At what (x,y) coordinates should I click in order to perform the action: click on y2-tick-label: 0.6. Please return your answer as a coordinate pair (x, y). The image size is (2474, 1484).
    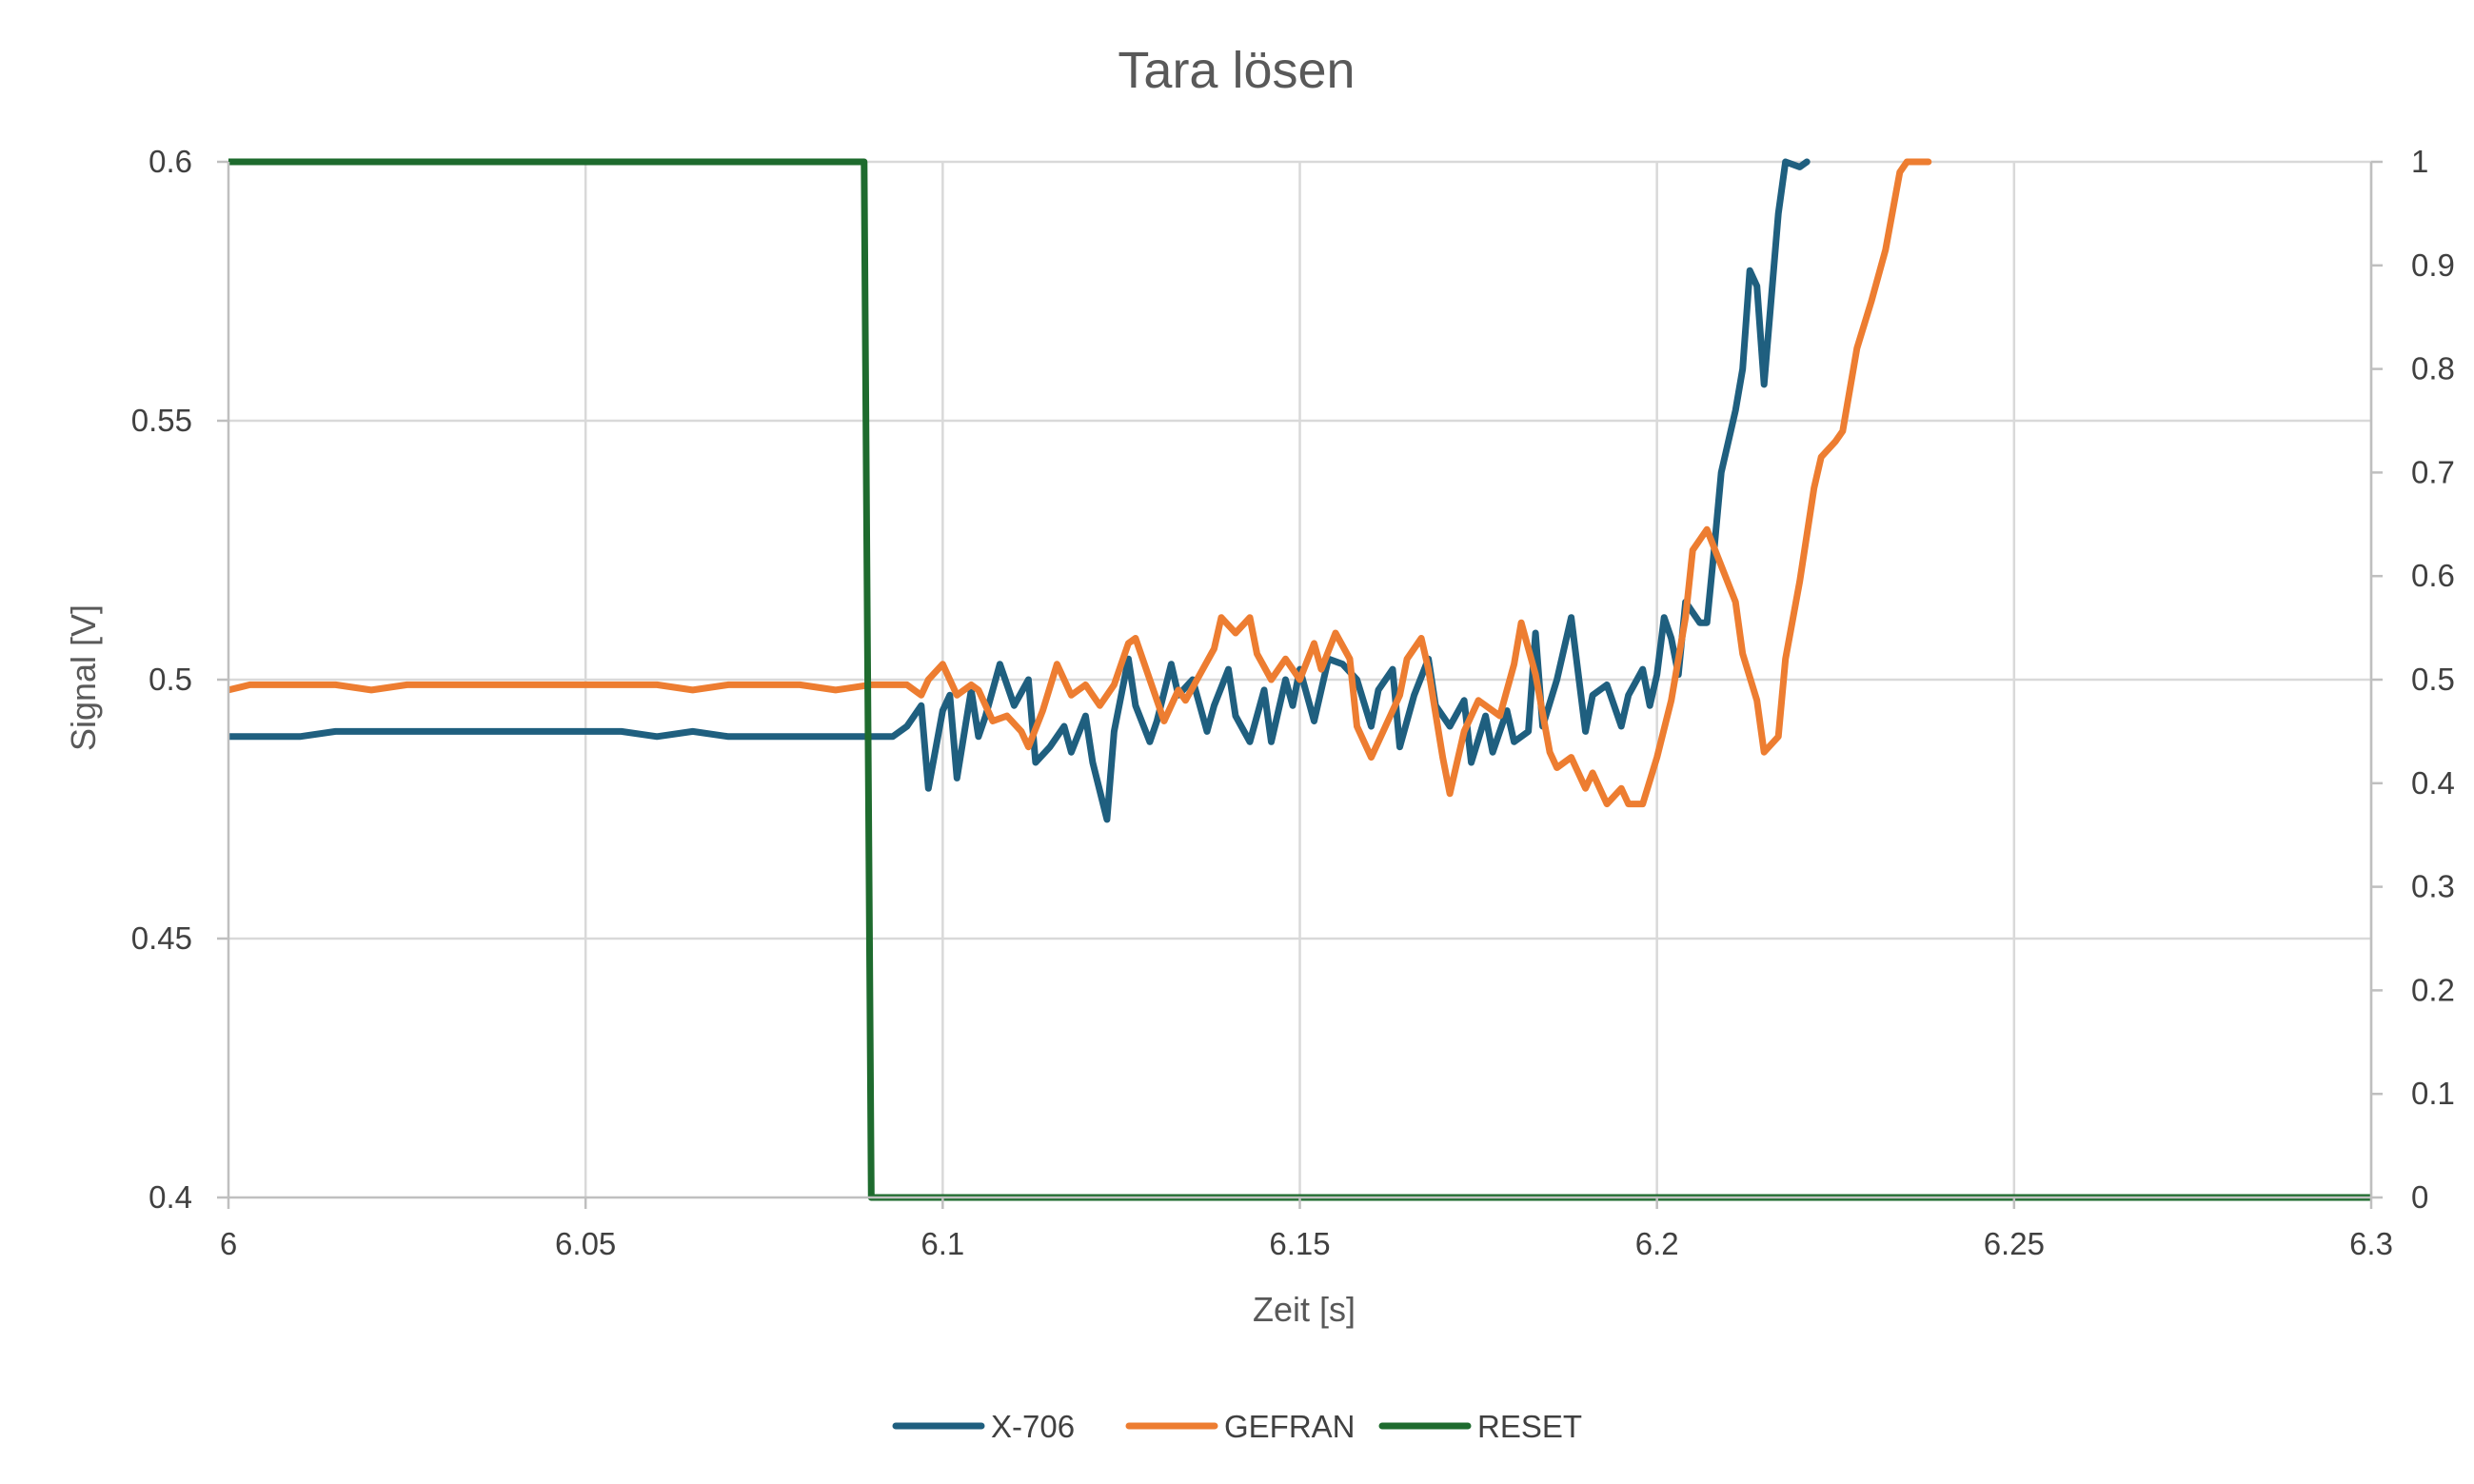
    Looking at the image, I should click on (2433, 575).